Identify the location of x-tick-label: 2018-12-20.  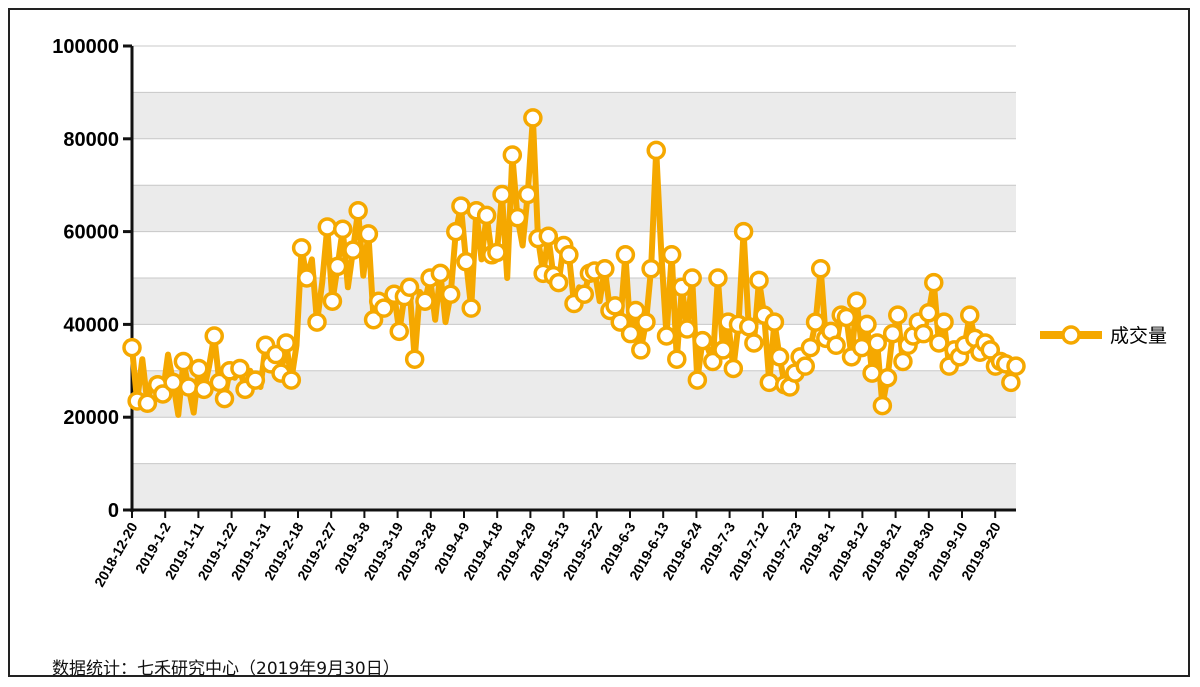
(116, 554).